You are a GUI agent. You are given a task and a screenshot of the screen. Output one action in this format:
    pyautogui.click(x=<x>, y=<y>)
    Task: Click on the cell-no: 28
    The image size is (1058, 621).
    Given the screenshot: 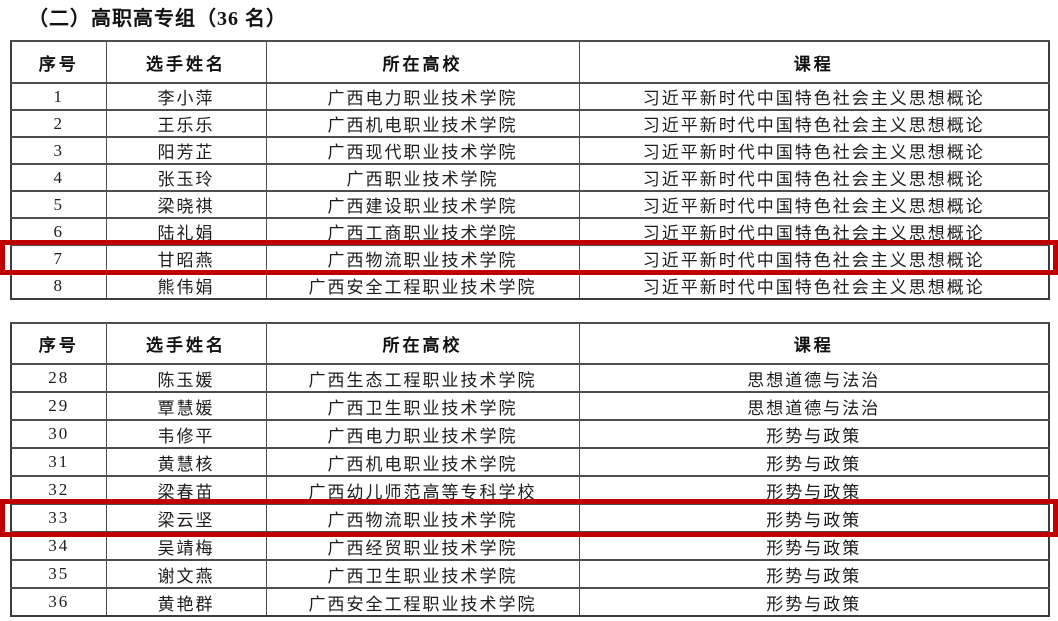 What is the action you would take?
    pyautogui.click(x=58, y=378)
    